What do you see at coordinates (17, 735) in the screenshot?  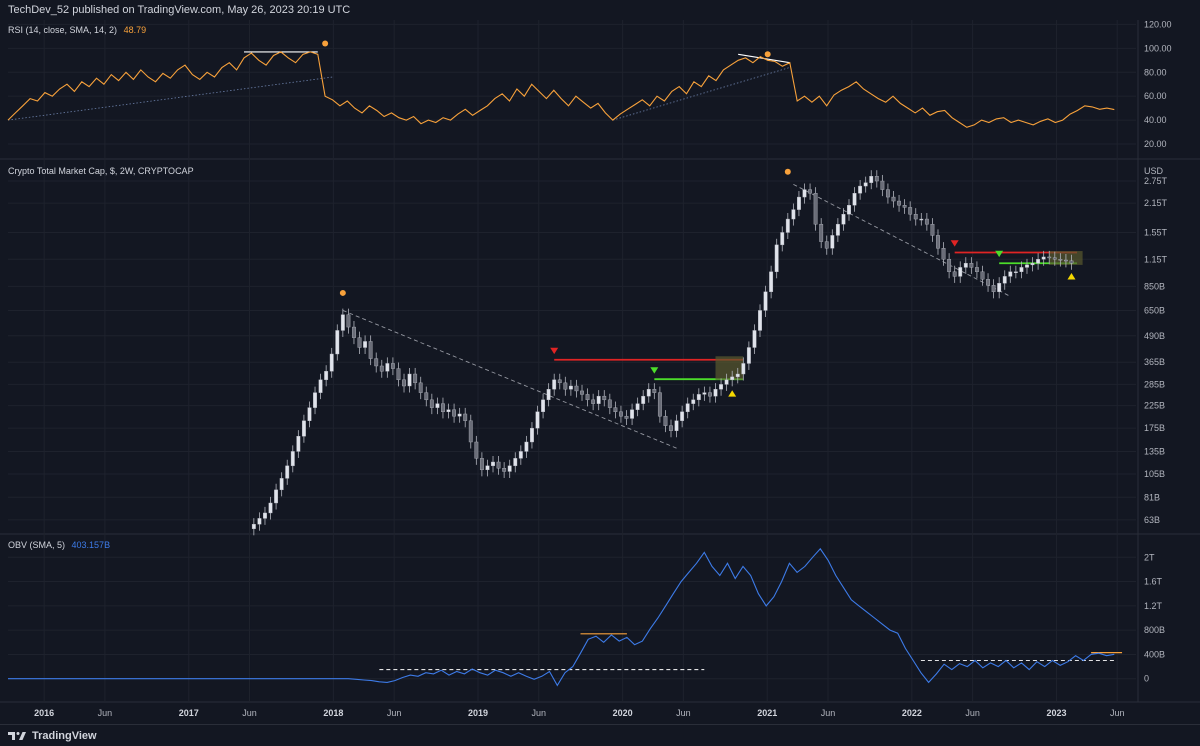 I see `tradingview-logo-icon` at bounding box center [17, 735].